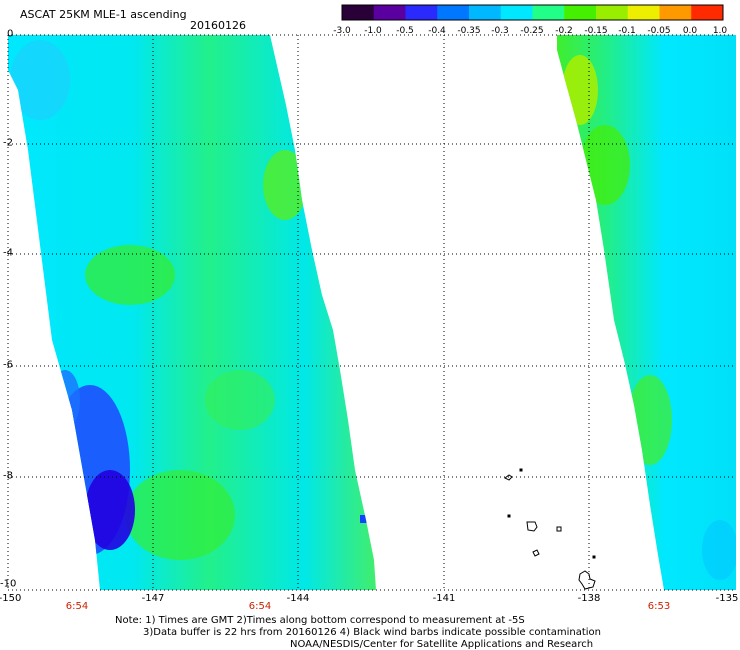 The width and height of the screenshot is (740, 650). I want to click on colorbar-tick: -3.0, so click(342, 31).